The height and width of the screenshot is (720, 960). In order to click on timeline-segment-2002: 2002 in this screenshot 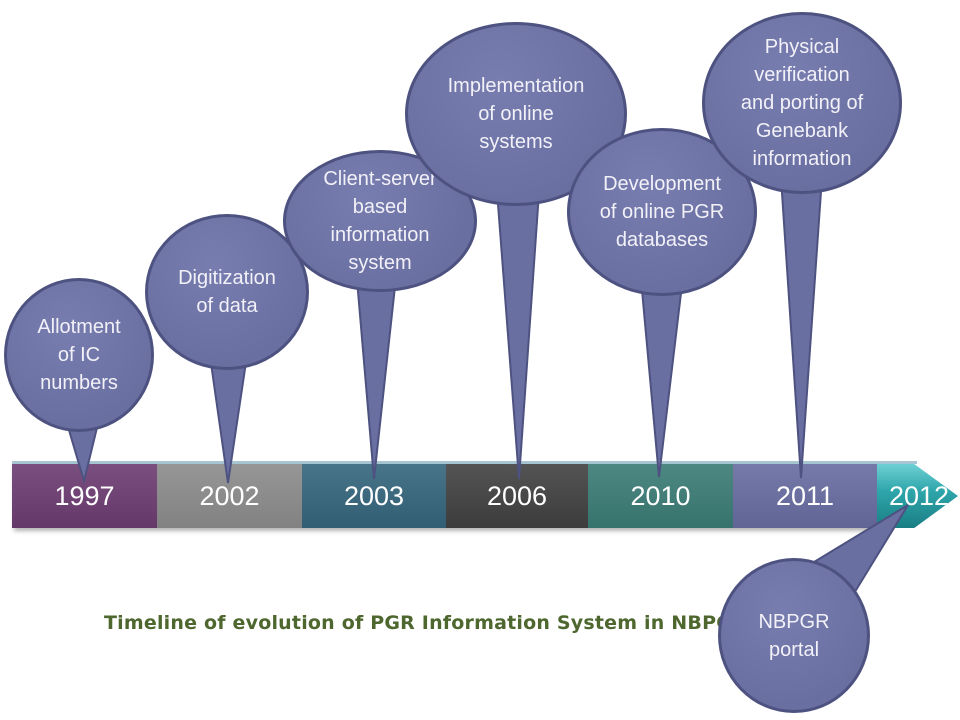, I will do `click(229, 496)`.